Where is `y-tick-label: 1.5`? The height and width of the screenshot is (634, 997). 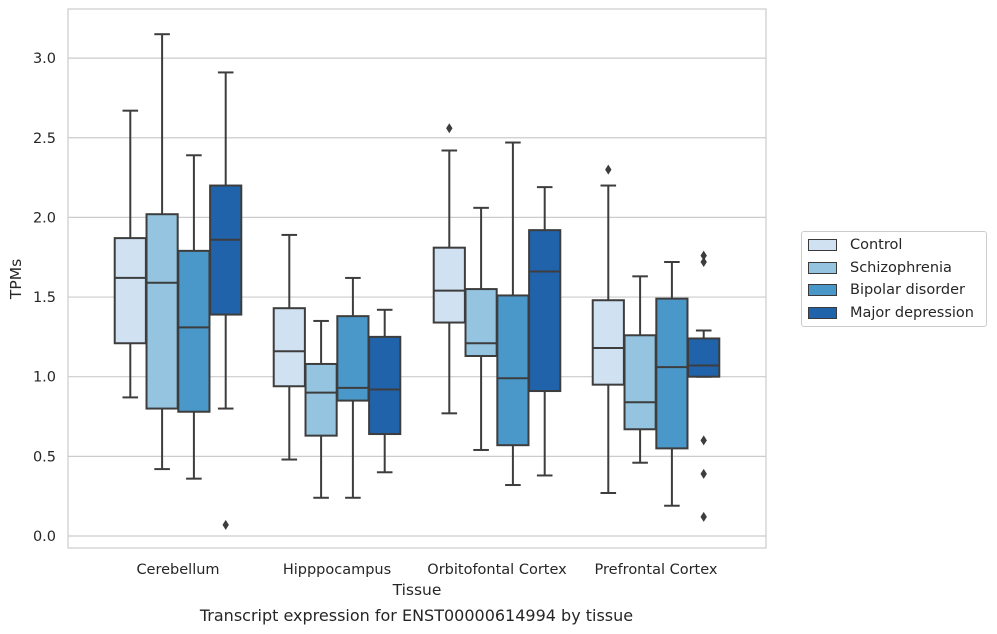
y-tick-label: 1.5 is located at coordinates (44, 298).